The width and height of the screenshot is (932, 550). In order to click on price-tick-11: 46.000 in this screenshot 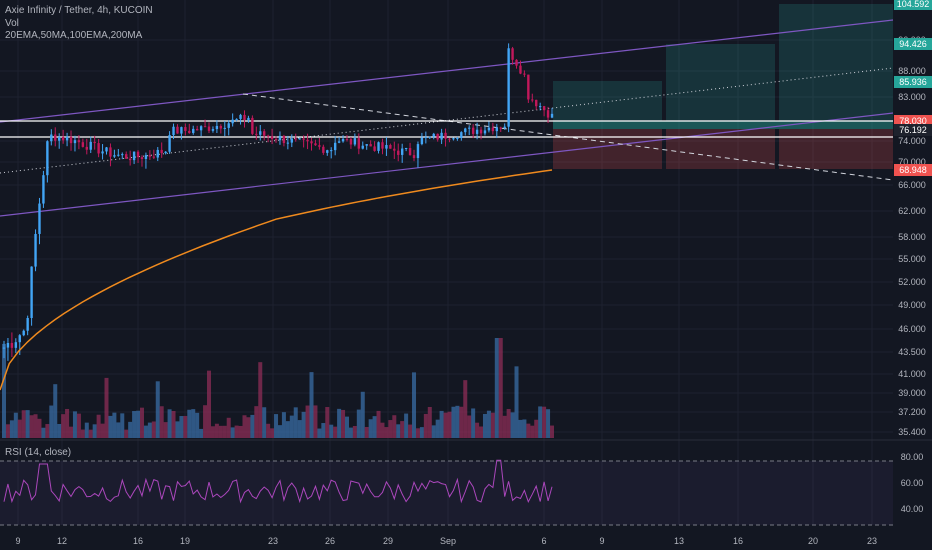, I will do `click(912, 329)`.